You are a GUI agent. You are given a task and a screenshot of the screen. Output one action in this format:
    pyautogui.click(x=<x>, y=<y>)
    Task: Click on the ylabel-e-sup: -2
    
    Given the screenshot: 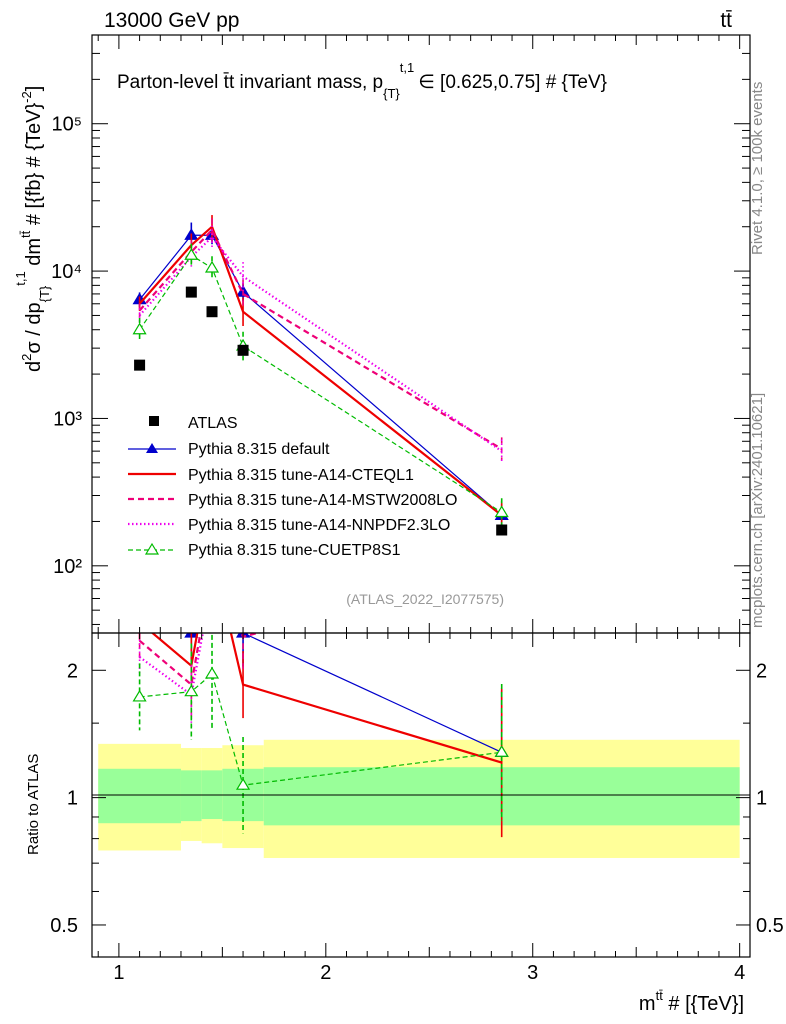 What is the action you would take?
    pyautogui.click(x=26, y=97)
    